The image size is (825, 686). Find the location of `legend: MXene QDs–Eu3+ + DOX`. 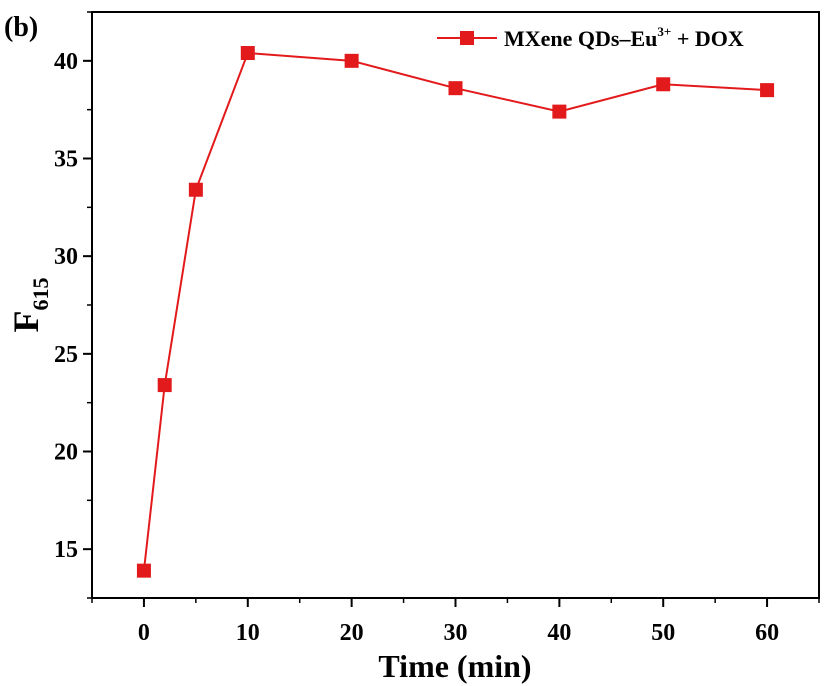

legend: MXene QDs–Eu3+ + DOX is located at coordinates (590, 37).